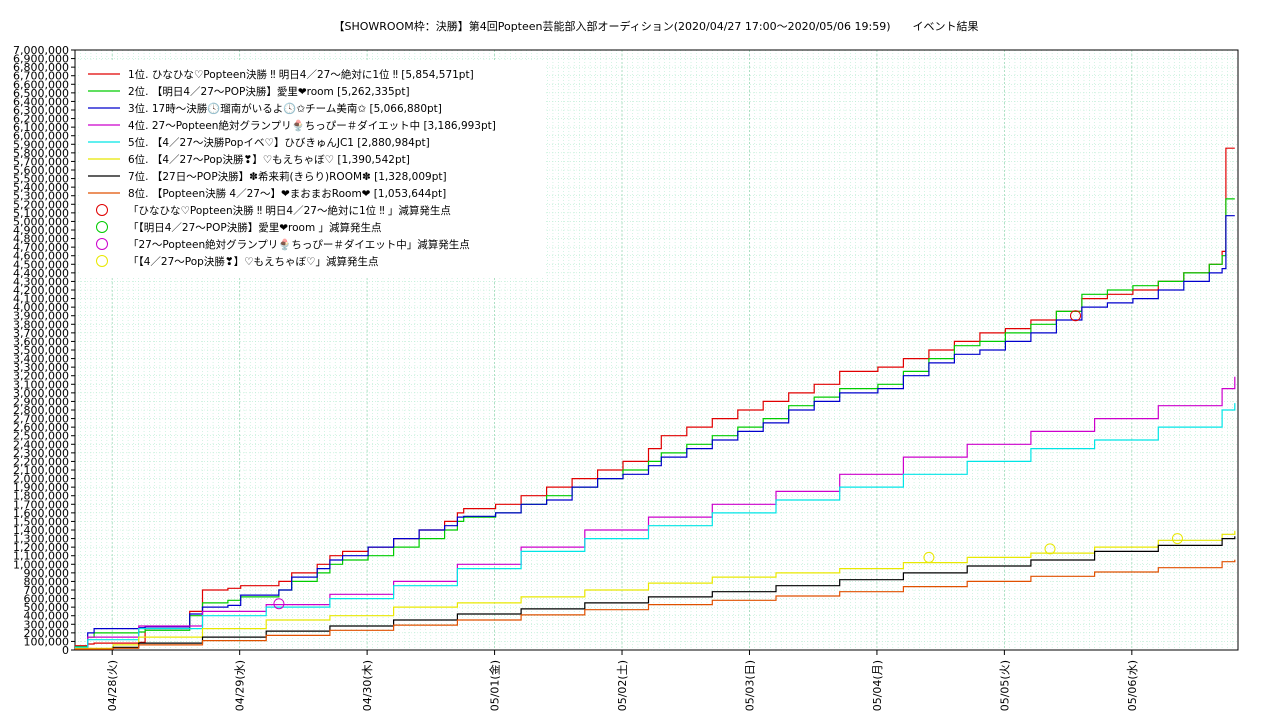 The height and width of the screenshot is (724, 1280). What do you see at coordinates (1004, 685) in the screenshot?
I see `x-tick-label: 05/05(火)` at bounding box center [1004, 685].